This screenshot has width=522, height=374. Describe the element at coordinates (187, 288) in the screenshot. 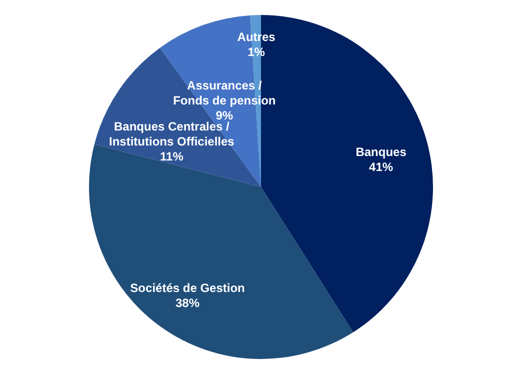

I see `slice-label: Sociétés de Gestion` at that location.